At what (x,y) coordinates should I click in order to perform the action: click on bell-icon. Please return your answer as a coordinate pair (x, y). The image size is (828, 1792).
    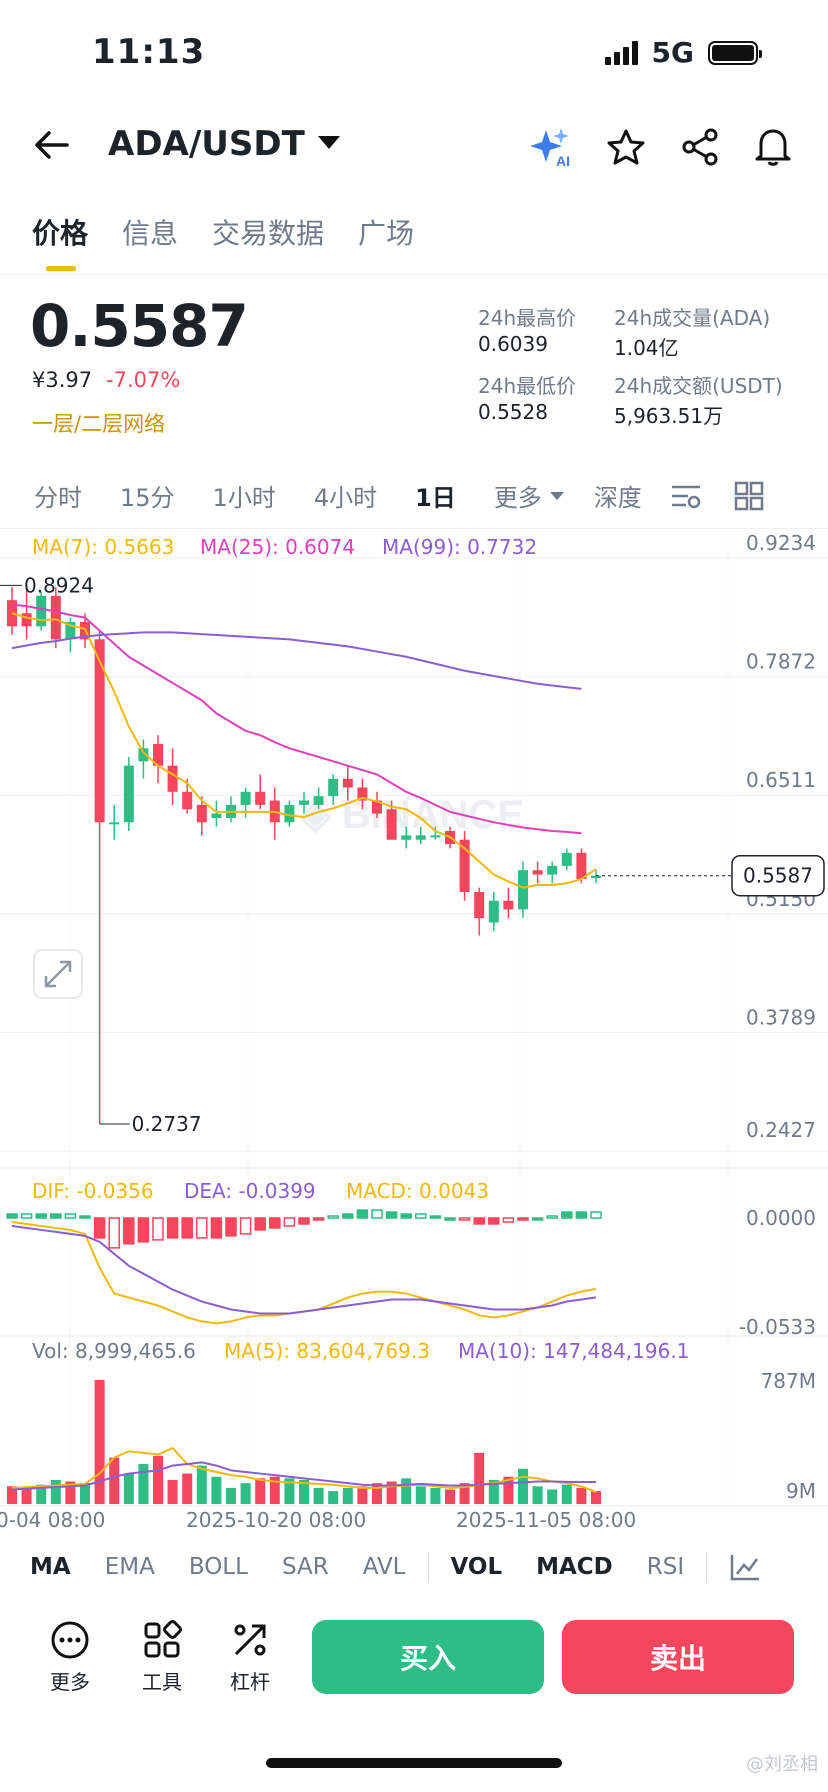
    Looking at the image, I should click on (773, 146).